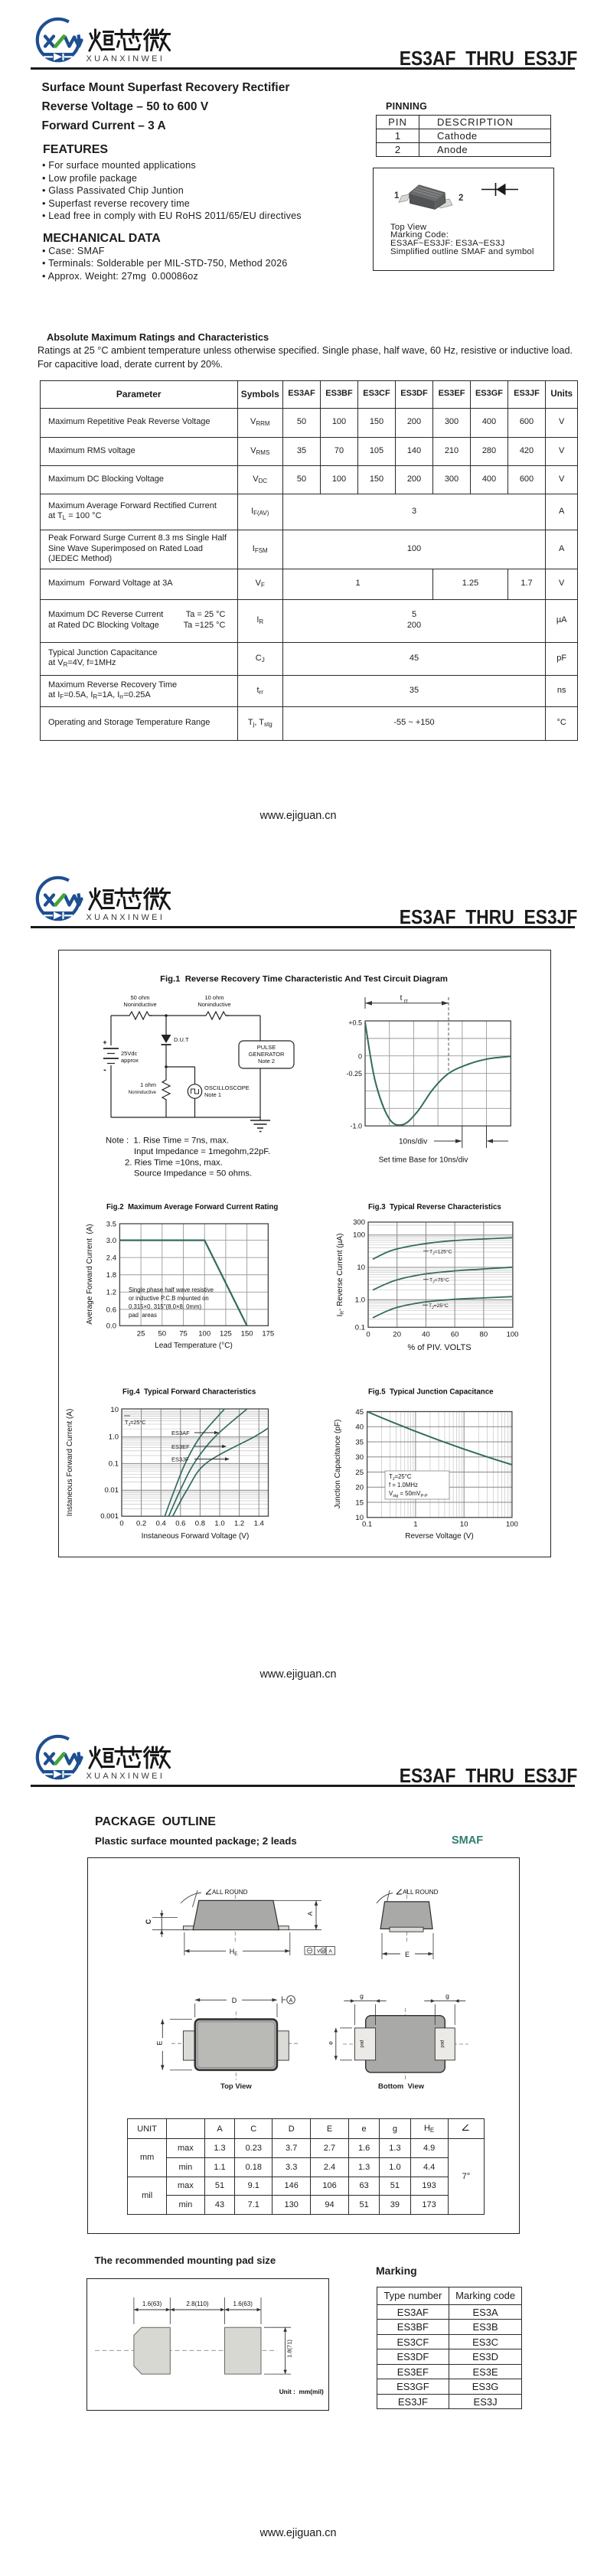 The width and height of the screenshot is (607, 2576). Describe the element at coordinates (235, 2001) in the screenshot. I see `svg-text: D` at that location.